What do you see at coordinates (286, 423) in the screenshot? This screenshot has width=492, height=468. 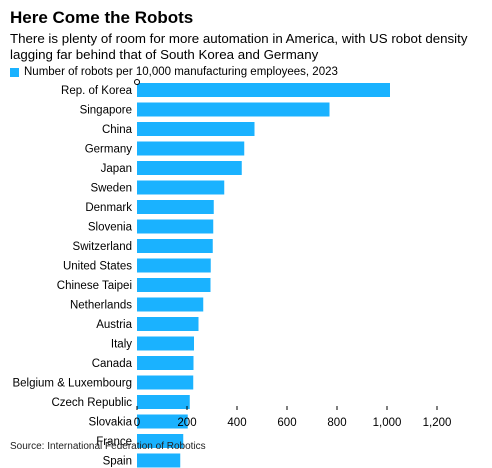 I see `x-tick-label: 600` at bounding box center [286, 423].